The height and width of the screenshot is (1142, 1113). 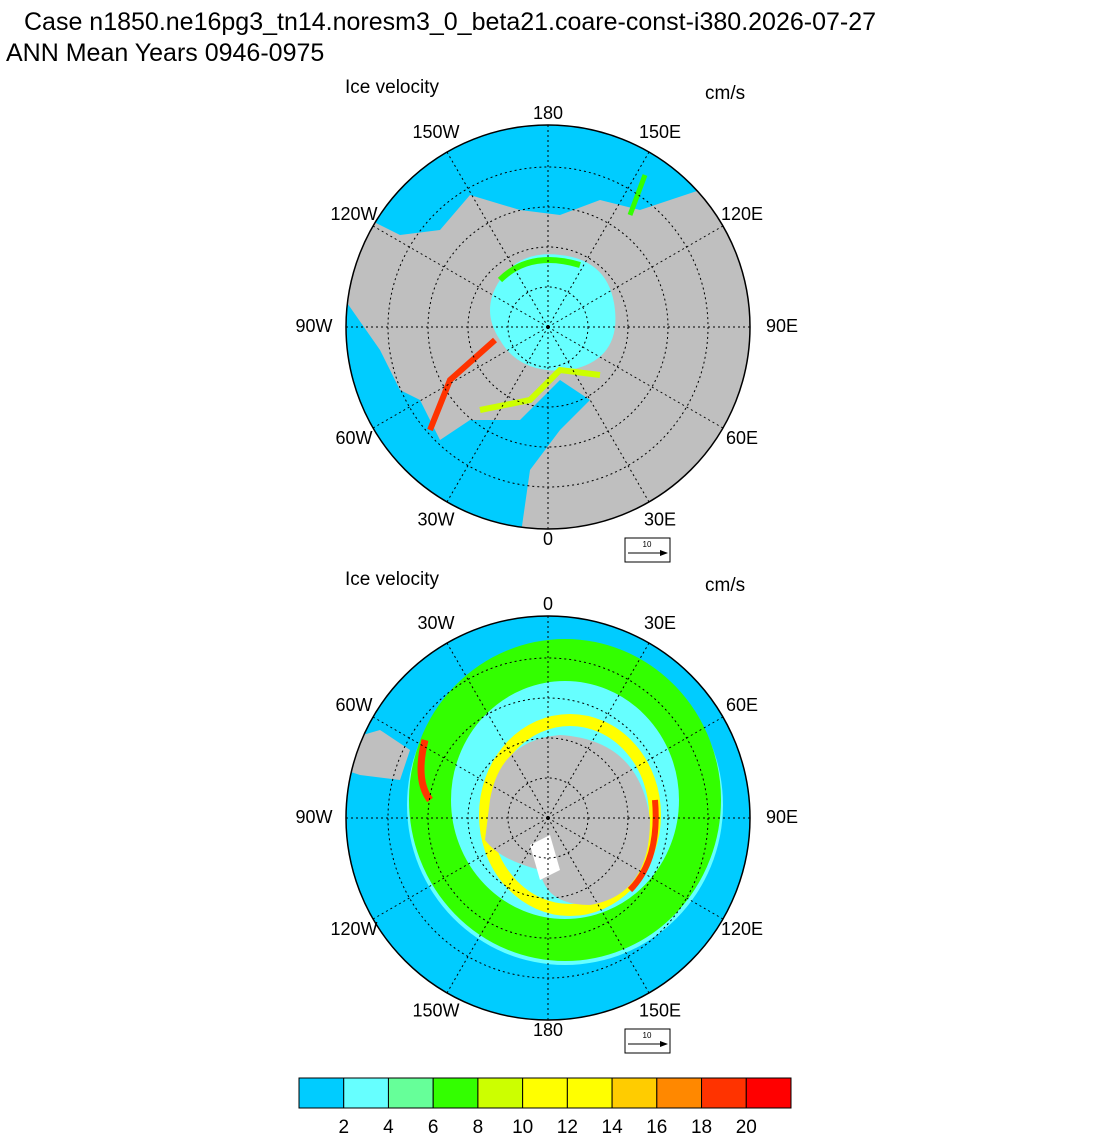 What do you see at coordinates (522, 1127) in the screenshot?
I see `colorbar-label: 10` at bounding box center [522, 1127].